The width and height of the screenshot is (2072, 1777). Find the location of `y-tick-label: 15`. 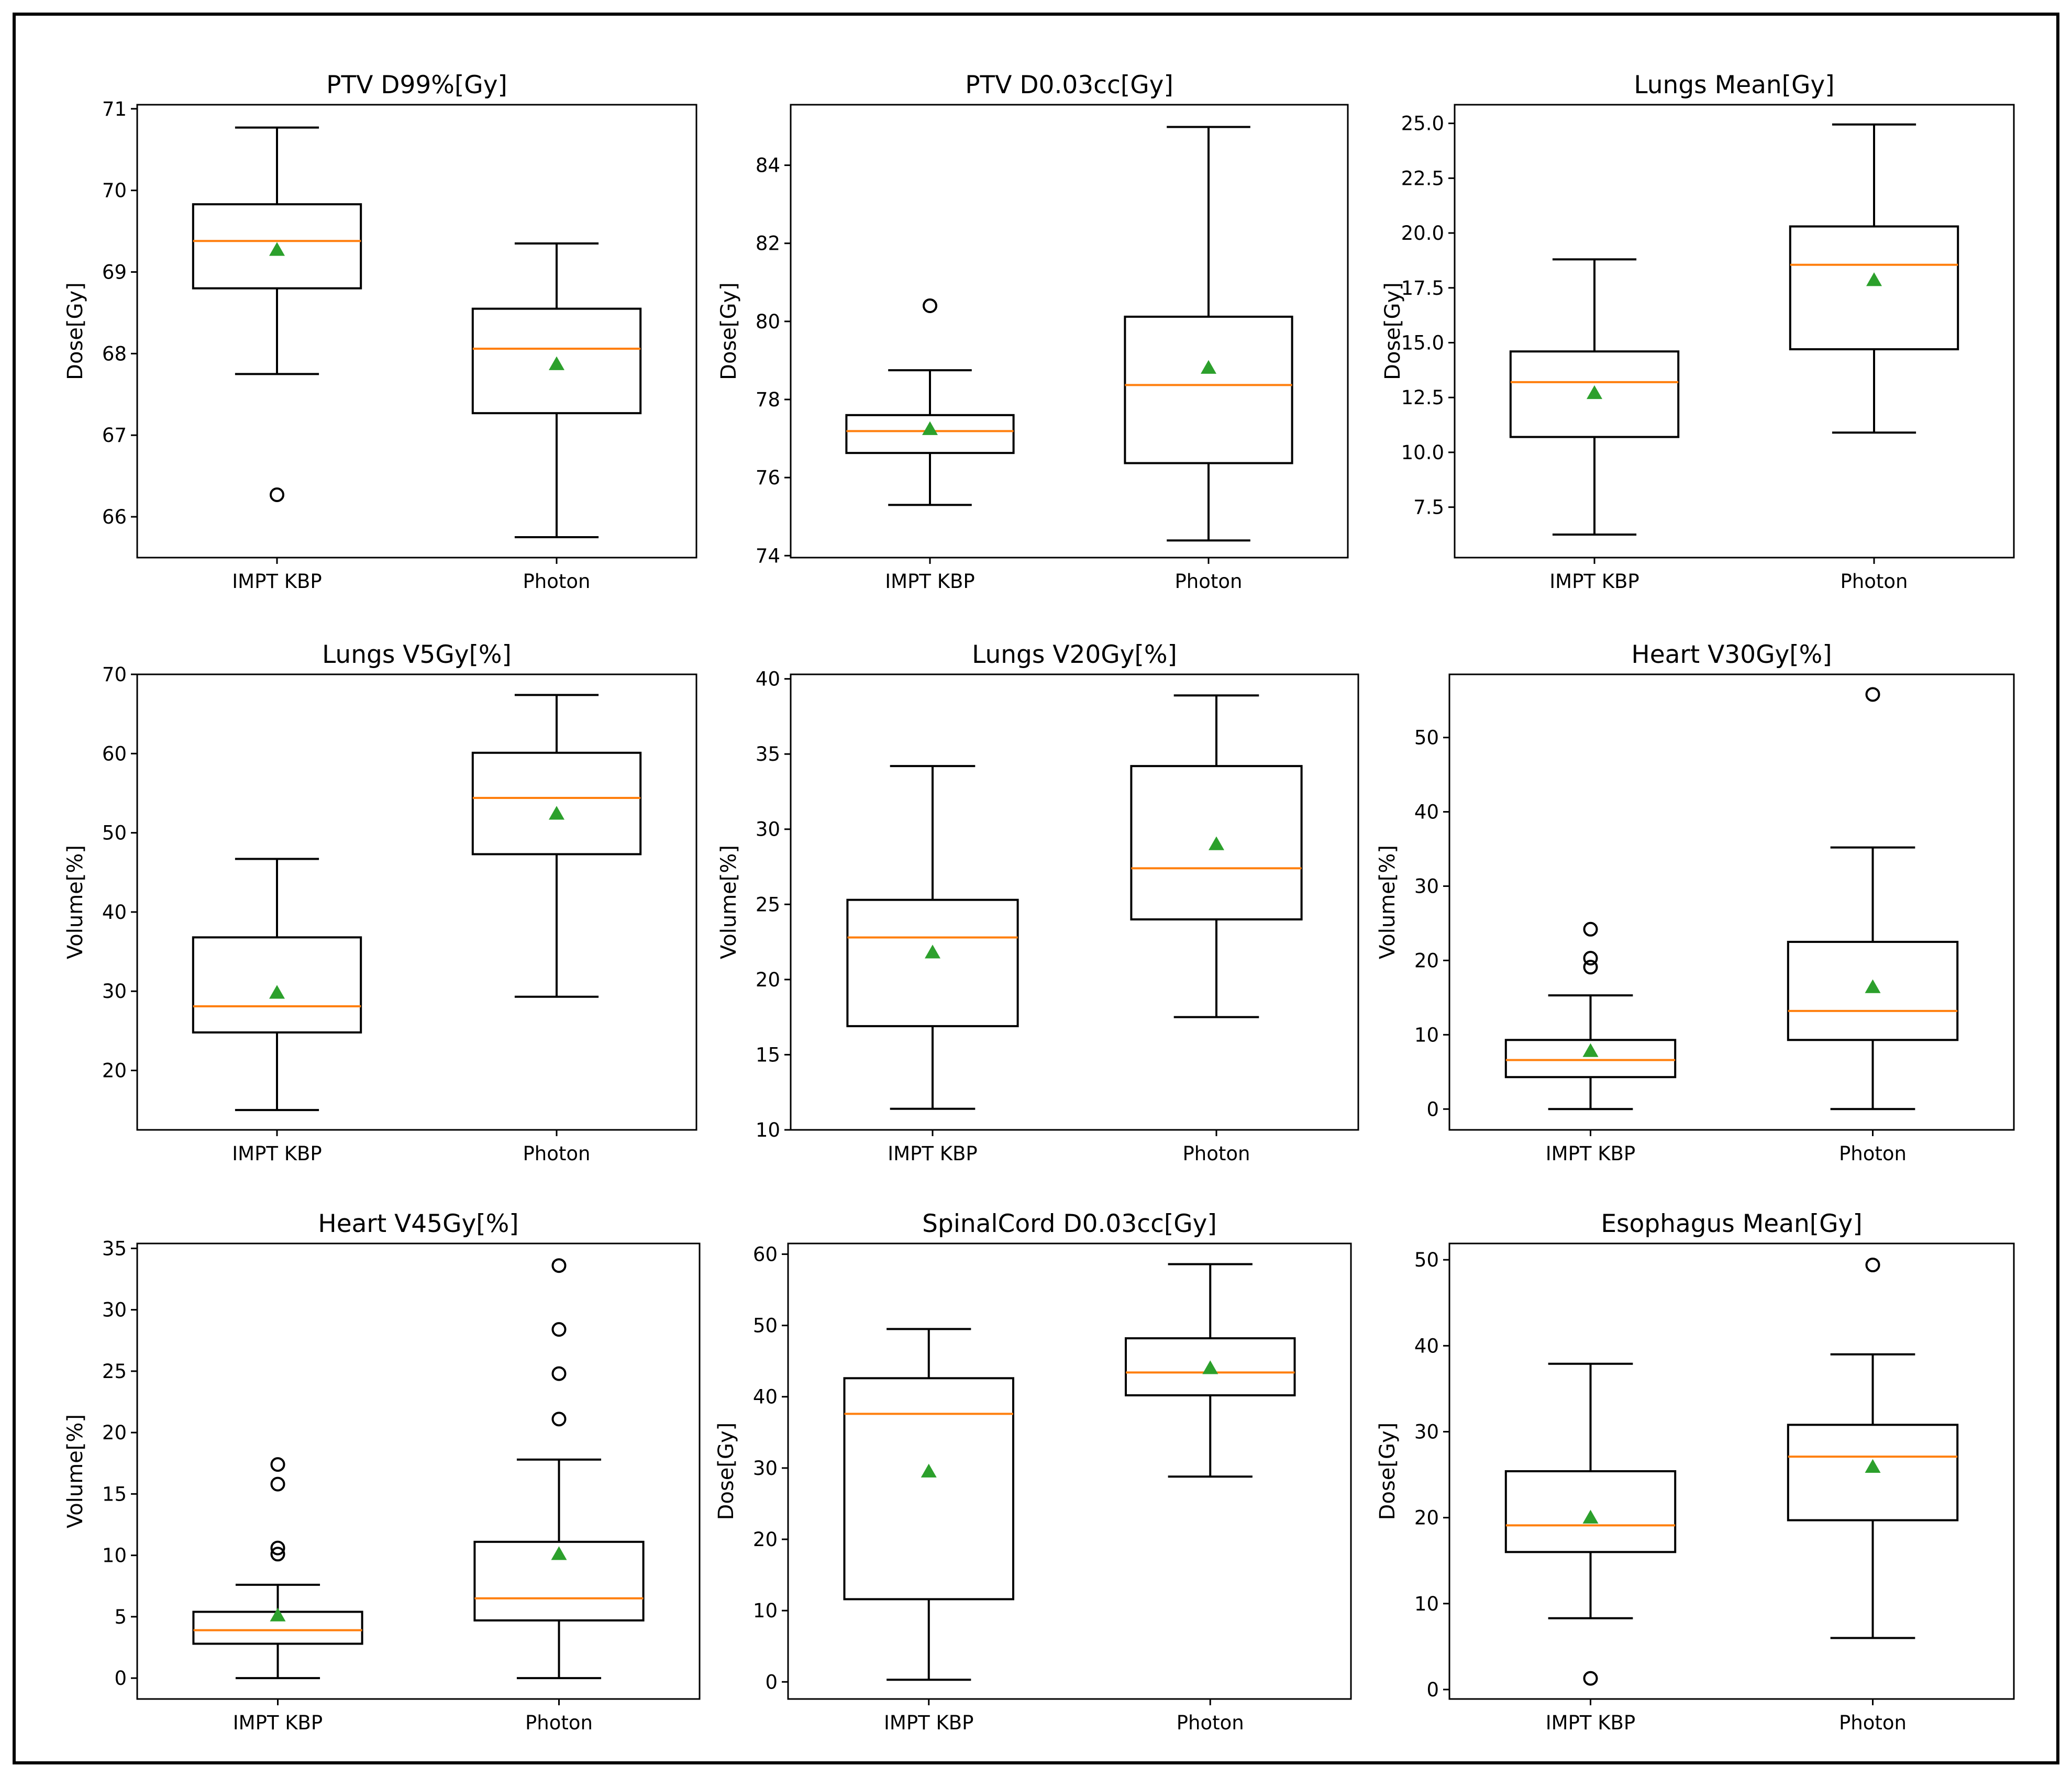

y-tick-label: 15 is located at coordinates (114, 1494).